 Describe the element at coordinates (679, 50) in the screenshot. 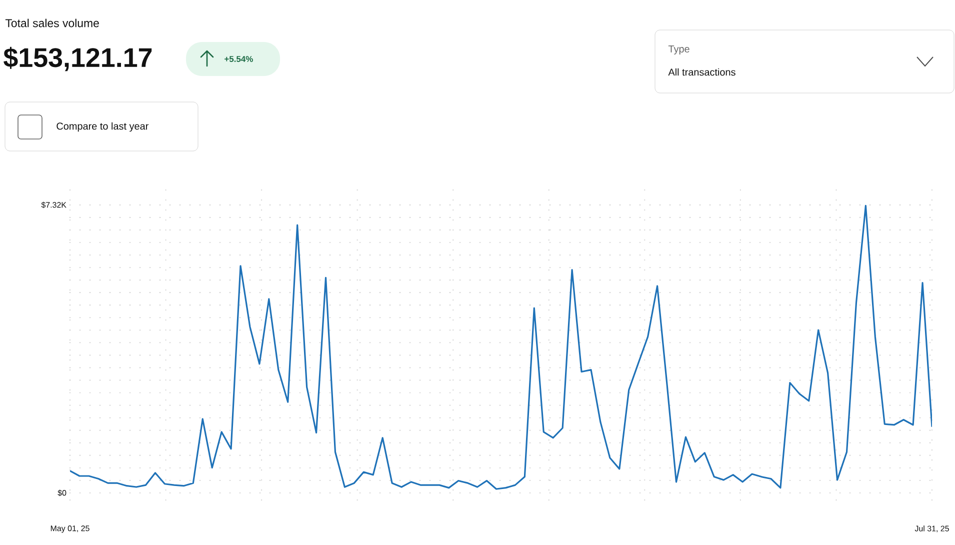

I see `text: Type` at that location.